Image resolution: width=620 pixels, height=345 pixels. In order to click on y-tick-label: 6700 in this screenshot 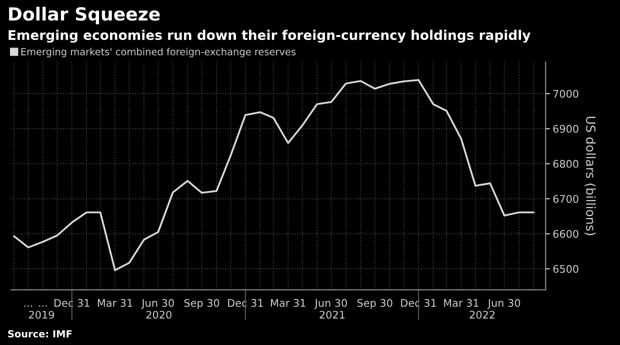, I will do `click(565, 198)`.